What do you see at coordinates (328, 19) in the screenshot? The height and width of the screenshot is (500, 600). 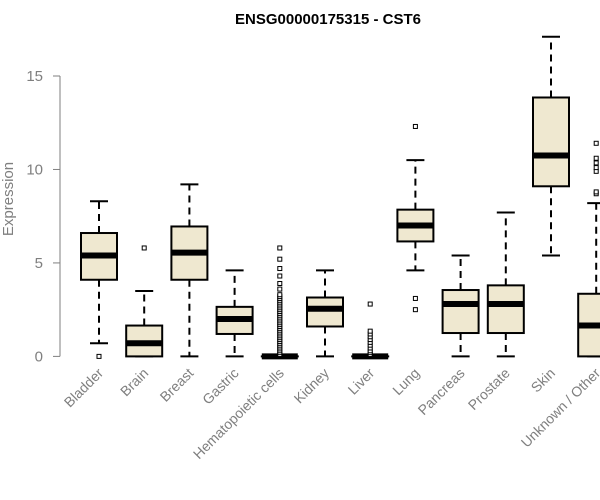 I see `chart-title: ENSG00000175315 - CST6` at bounding box center [328, 19].